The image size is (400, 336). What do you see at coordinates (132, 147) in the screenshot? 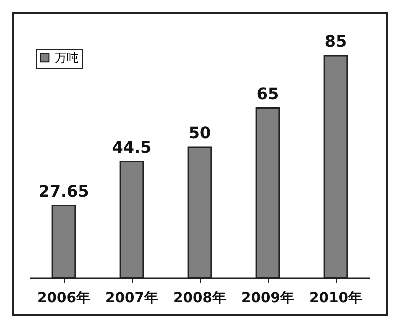
I see `data-label: 44.5` at bounding box center [132, 147].